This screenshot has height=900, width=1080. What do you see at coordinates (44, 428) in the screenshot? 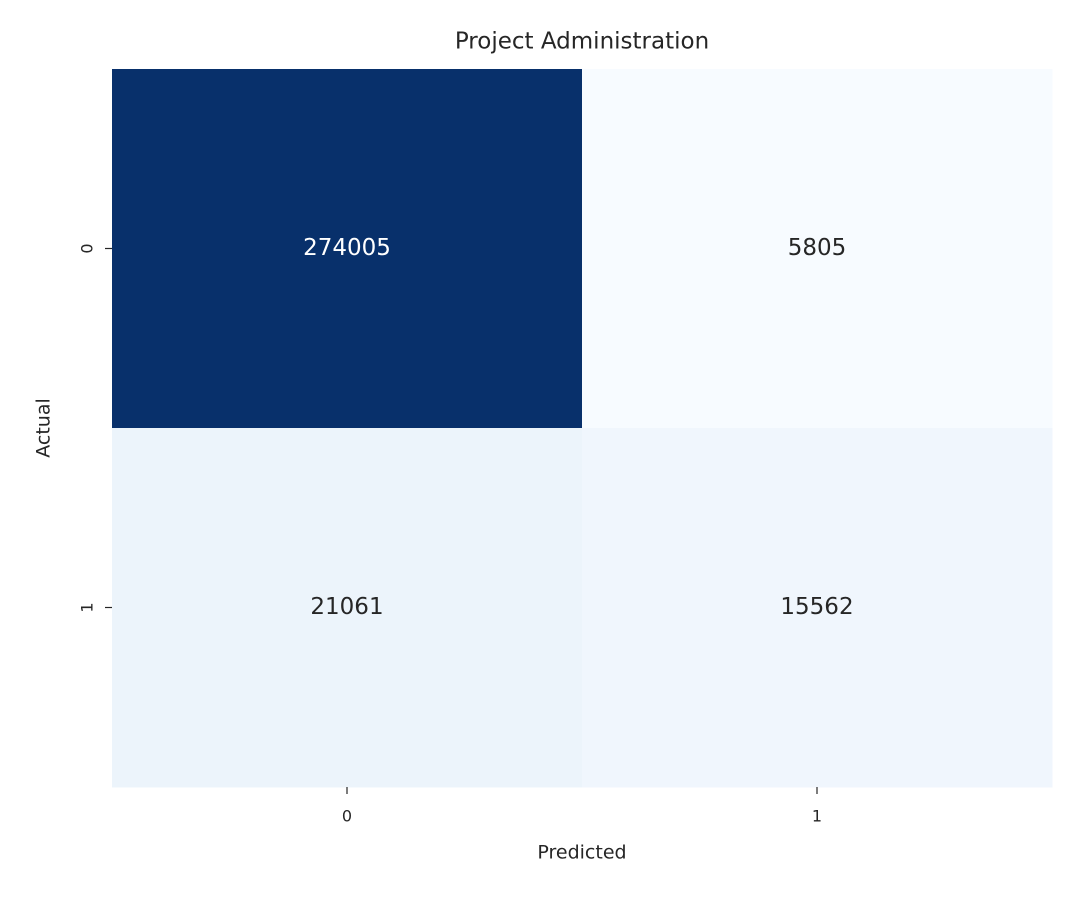
I see `y-axis-label: Actual` at bounding box center [44, 428].